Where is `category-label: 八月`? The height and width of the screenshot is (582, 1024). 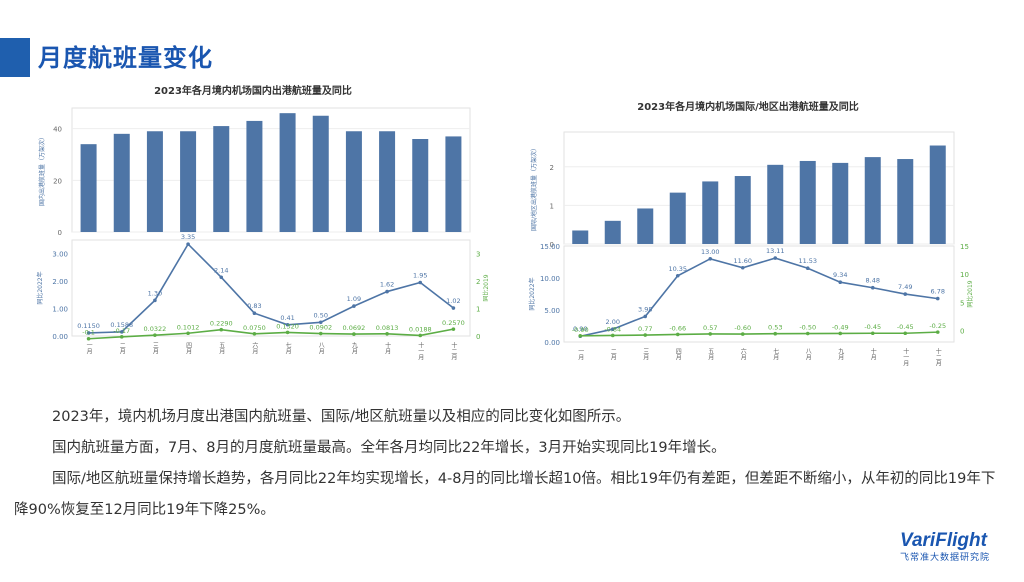
category-label: 八月 is located at coordinates (320, 348).